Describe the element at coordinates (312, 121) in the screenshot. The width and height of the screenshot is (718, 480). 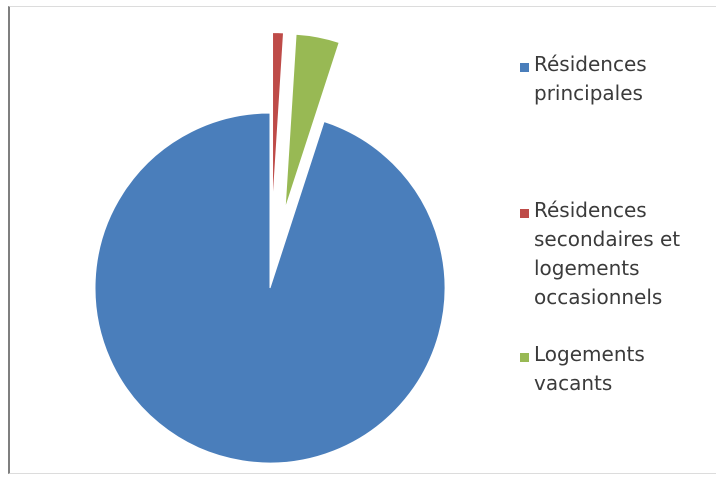
I see `pie-slice-logements-vacants` at that location.